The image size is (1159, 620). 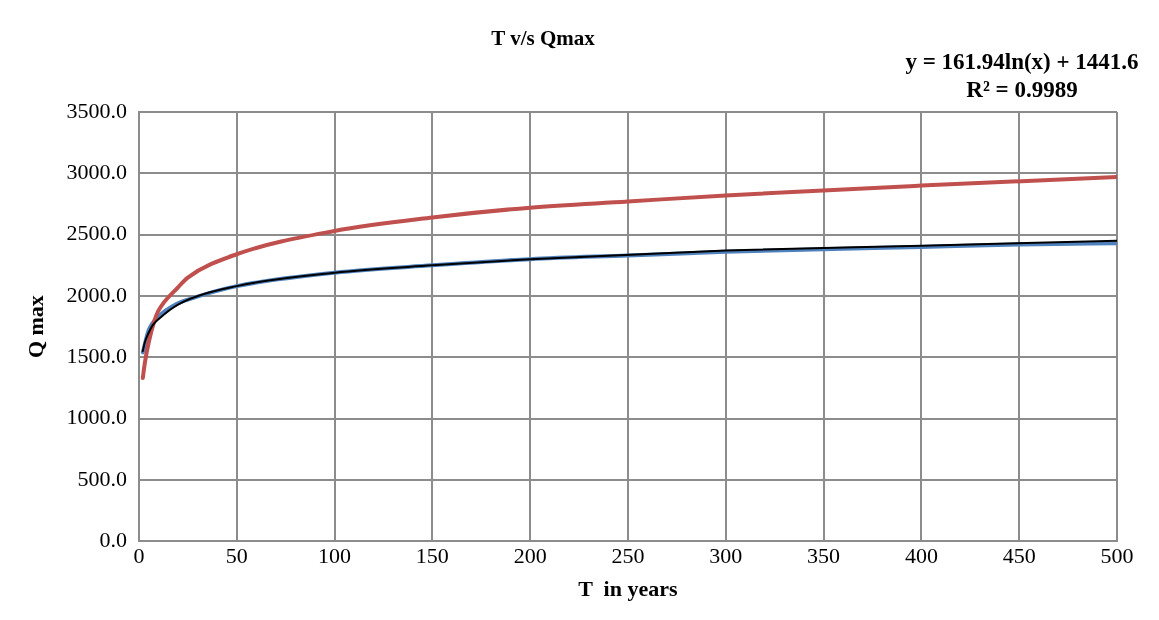 What do you see at coordinates (139, 556) in the screenshot?
I see `x-tick-label: 0` at bounding box center [139, 556].